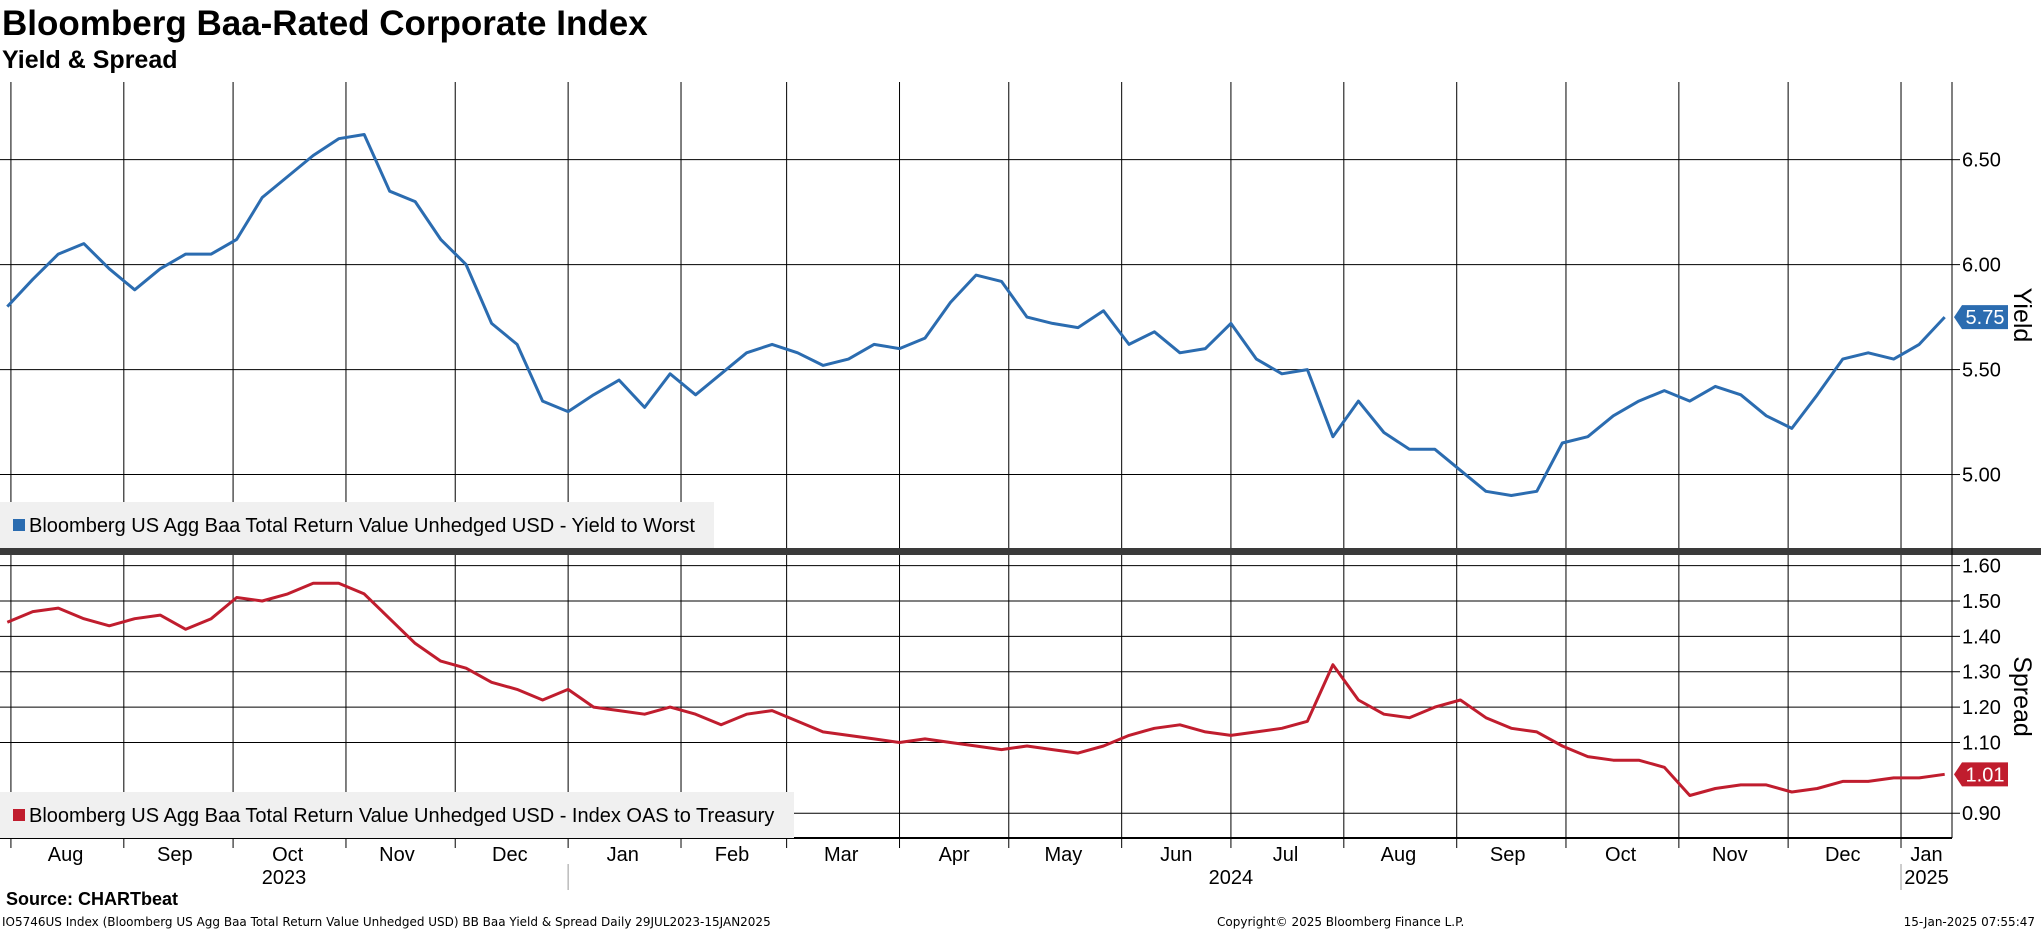 This screenshot has height=932, width=2041. What do you see at coordinates (1981, 673) in the screenshot?
I see `spread-ytick-label: 1.30` at bounding box center [1981, 673].